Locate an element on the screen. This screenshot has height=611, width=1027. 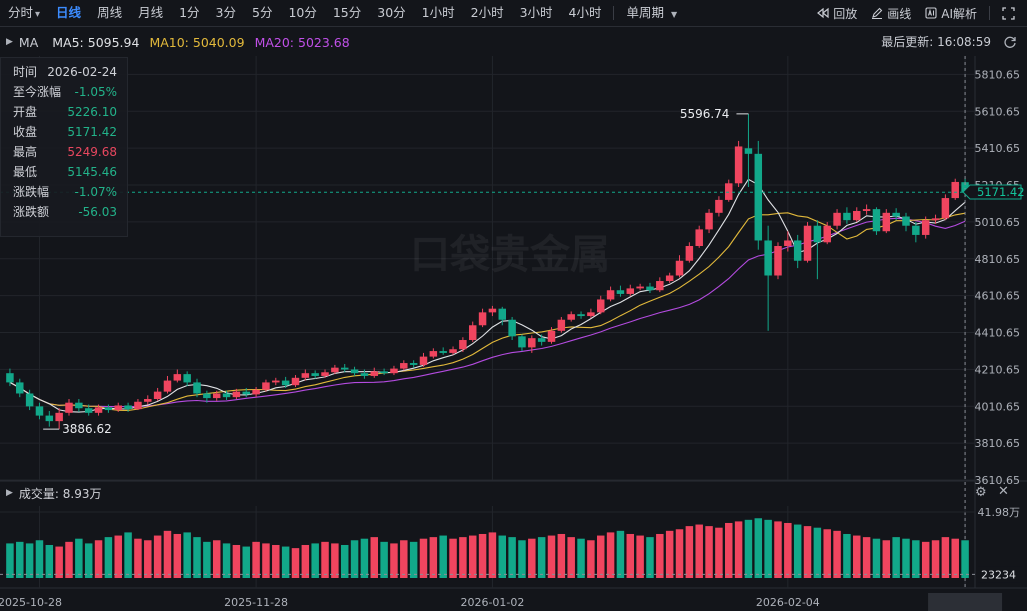
fullscreen-button is located at coordinates (1008, 13).